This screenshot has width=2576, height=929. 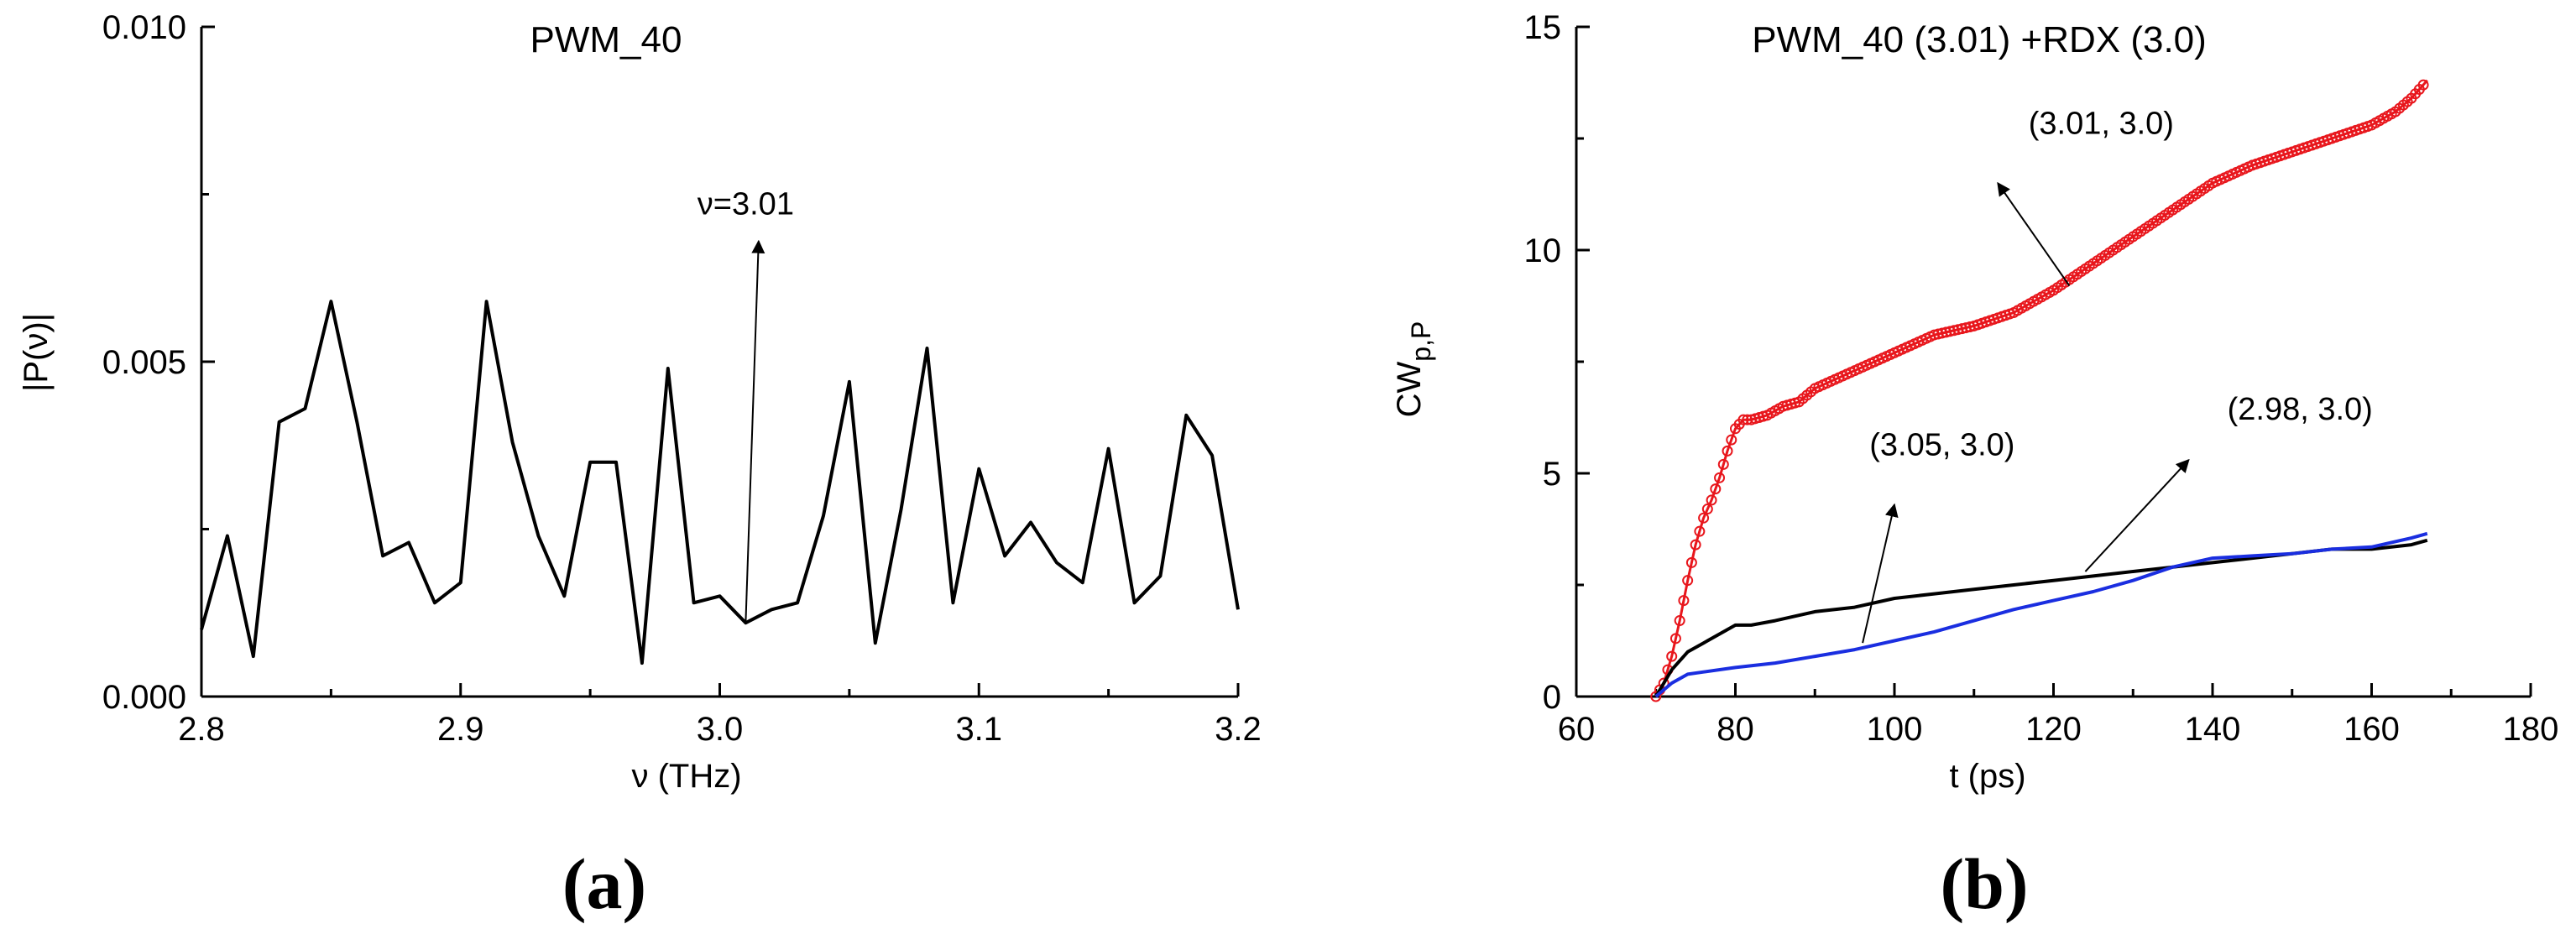 I want to click on chart-b-y-tick-label: 5, so click(x=1552, y=474).